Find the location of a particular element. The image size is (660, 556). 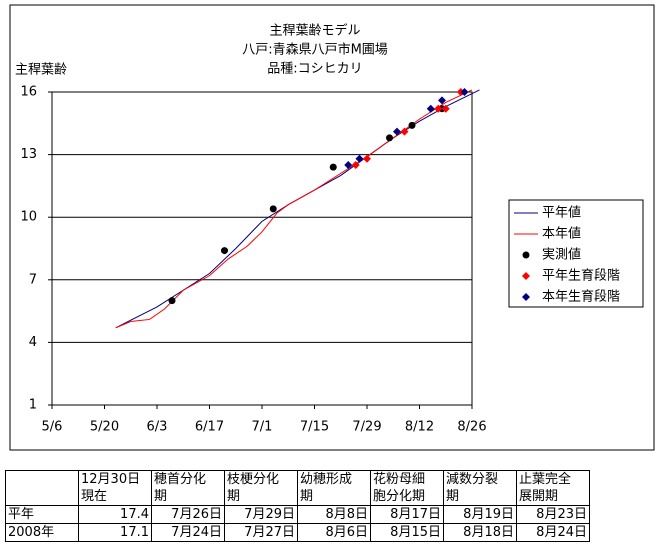

header-cell: 幼穂形成期 is located at coordinates (334, 488).